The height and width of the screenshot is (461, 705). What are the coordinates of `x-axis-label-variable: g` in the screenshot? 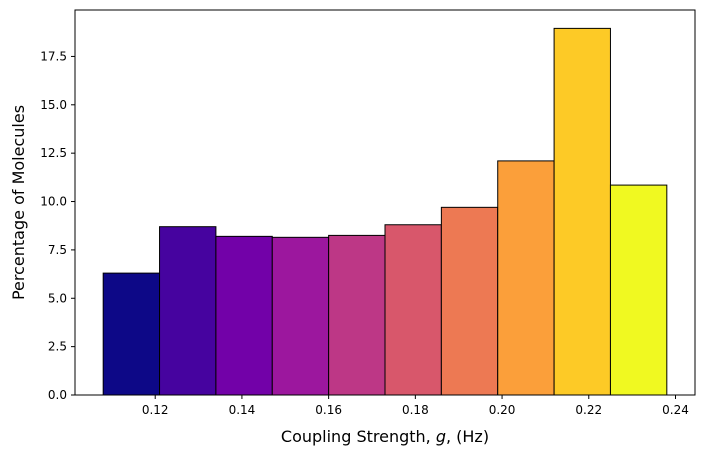 It's located at (441, 436).